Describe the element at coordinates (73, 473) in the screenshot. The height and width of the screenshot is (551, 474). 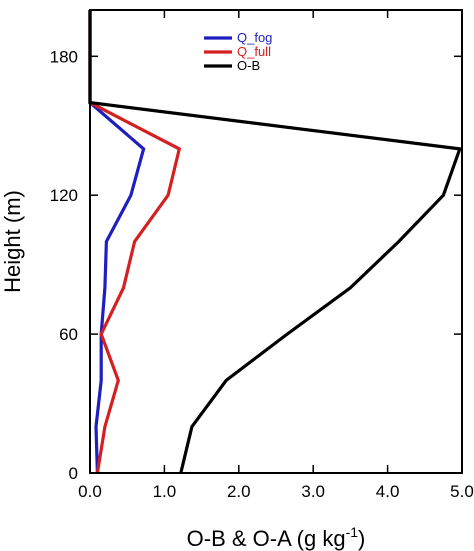
I see `y-tick-label: 0` at that location.